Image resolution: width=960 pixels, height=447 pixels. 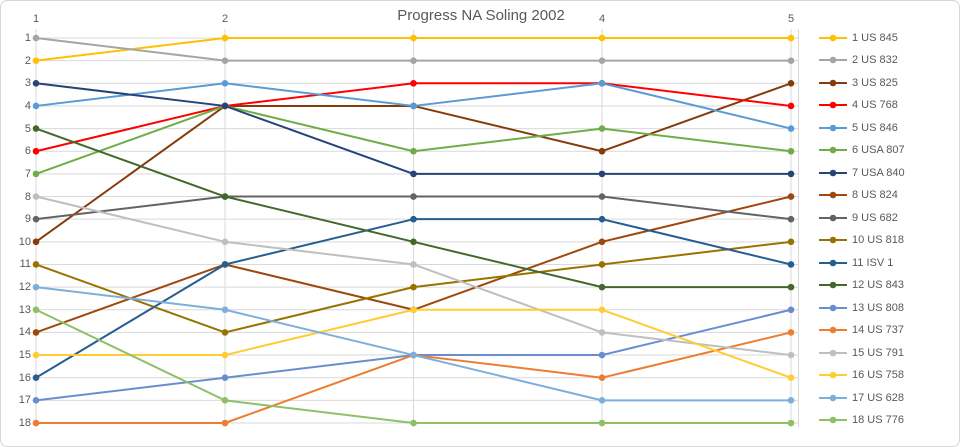 I want to click on legend-label: 16 US 758, so click(x=878, y=375).